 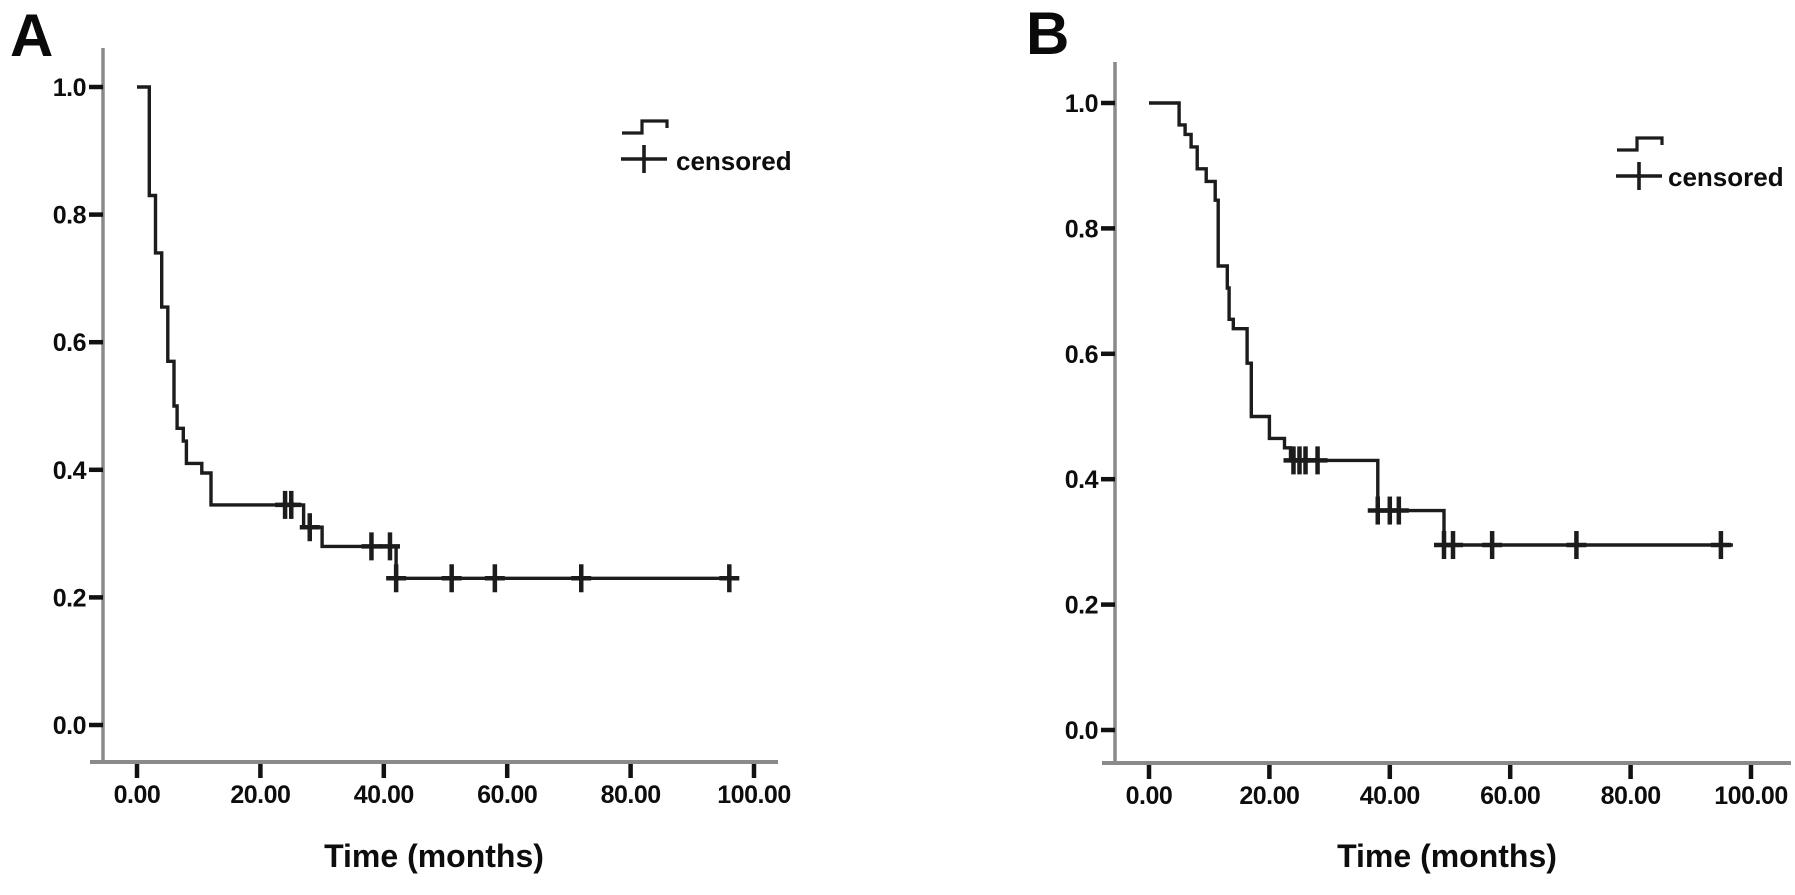 What do you see at coordinates (31, 35) in the screenshot?
I see `panel-a-label: A` at bounding box center [31, 35].